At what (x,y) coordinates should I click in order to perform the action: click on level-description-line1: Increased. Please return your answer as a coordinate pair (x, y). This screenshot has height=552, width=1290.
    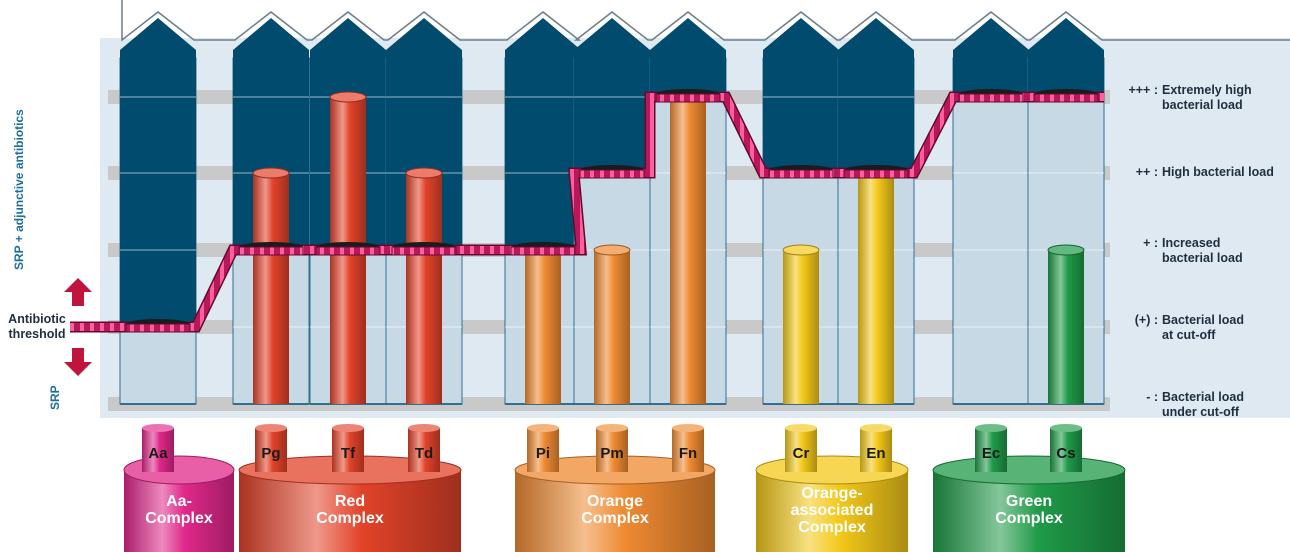
    Looking at the image, I should click on (1191, 243).